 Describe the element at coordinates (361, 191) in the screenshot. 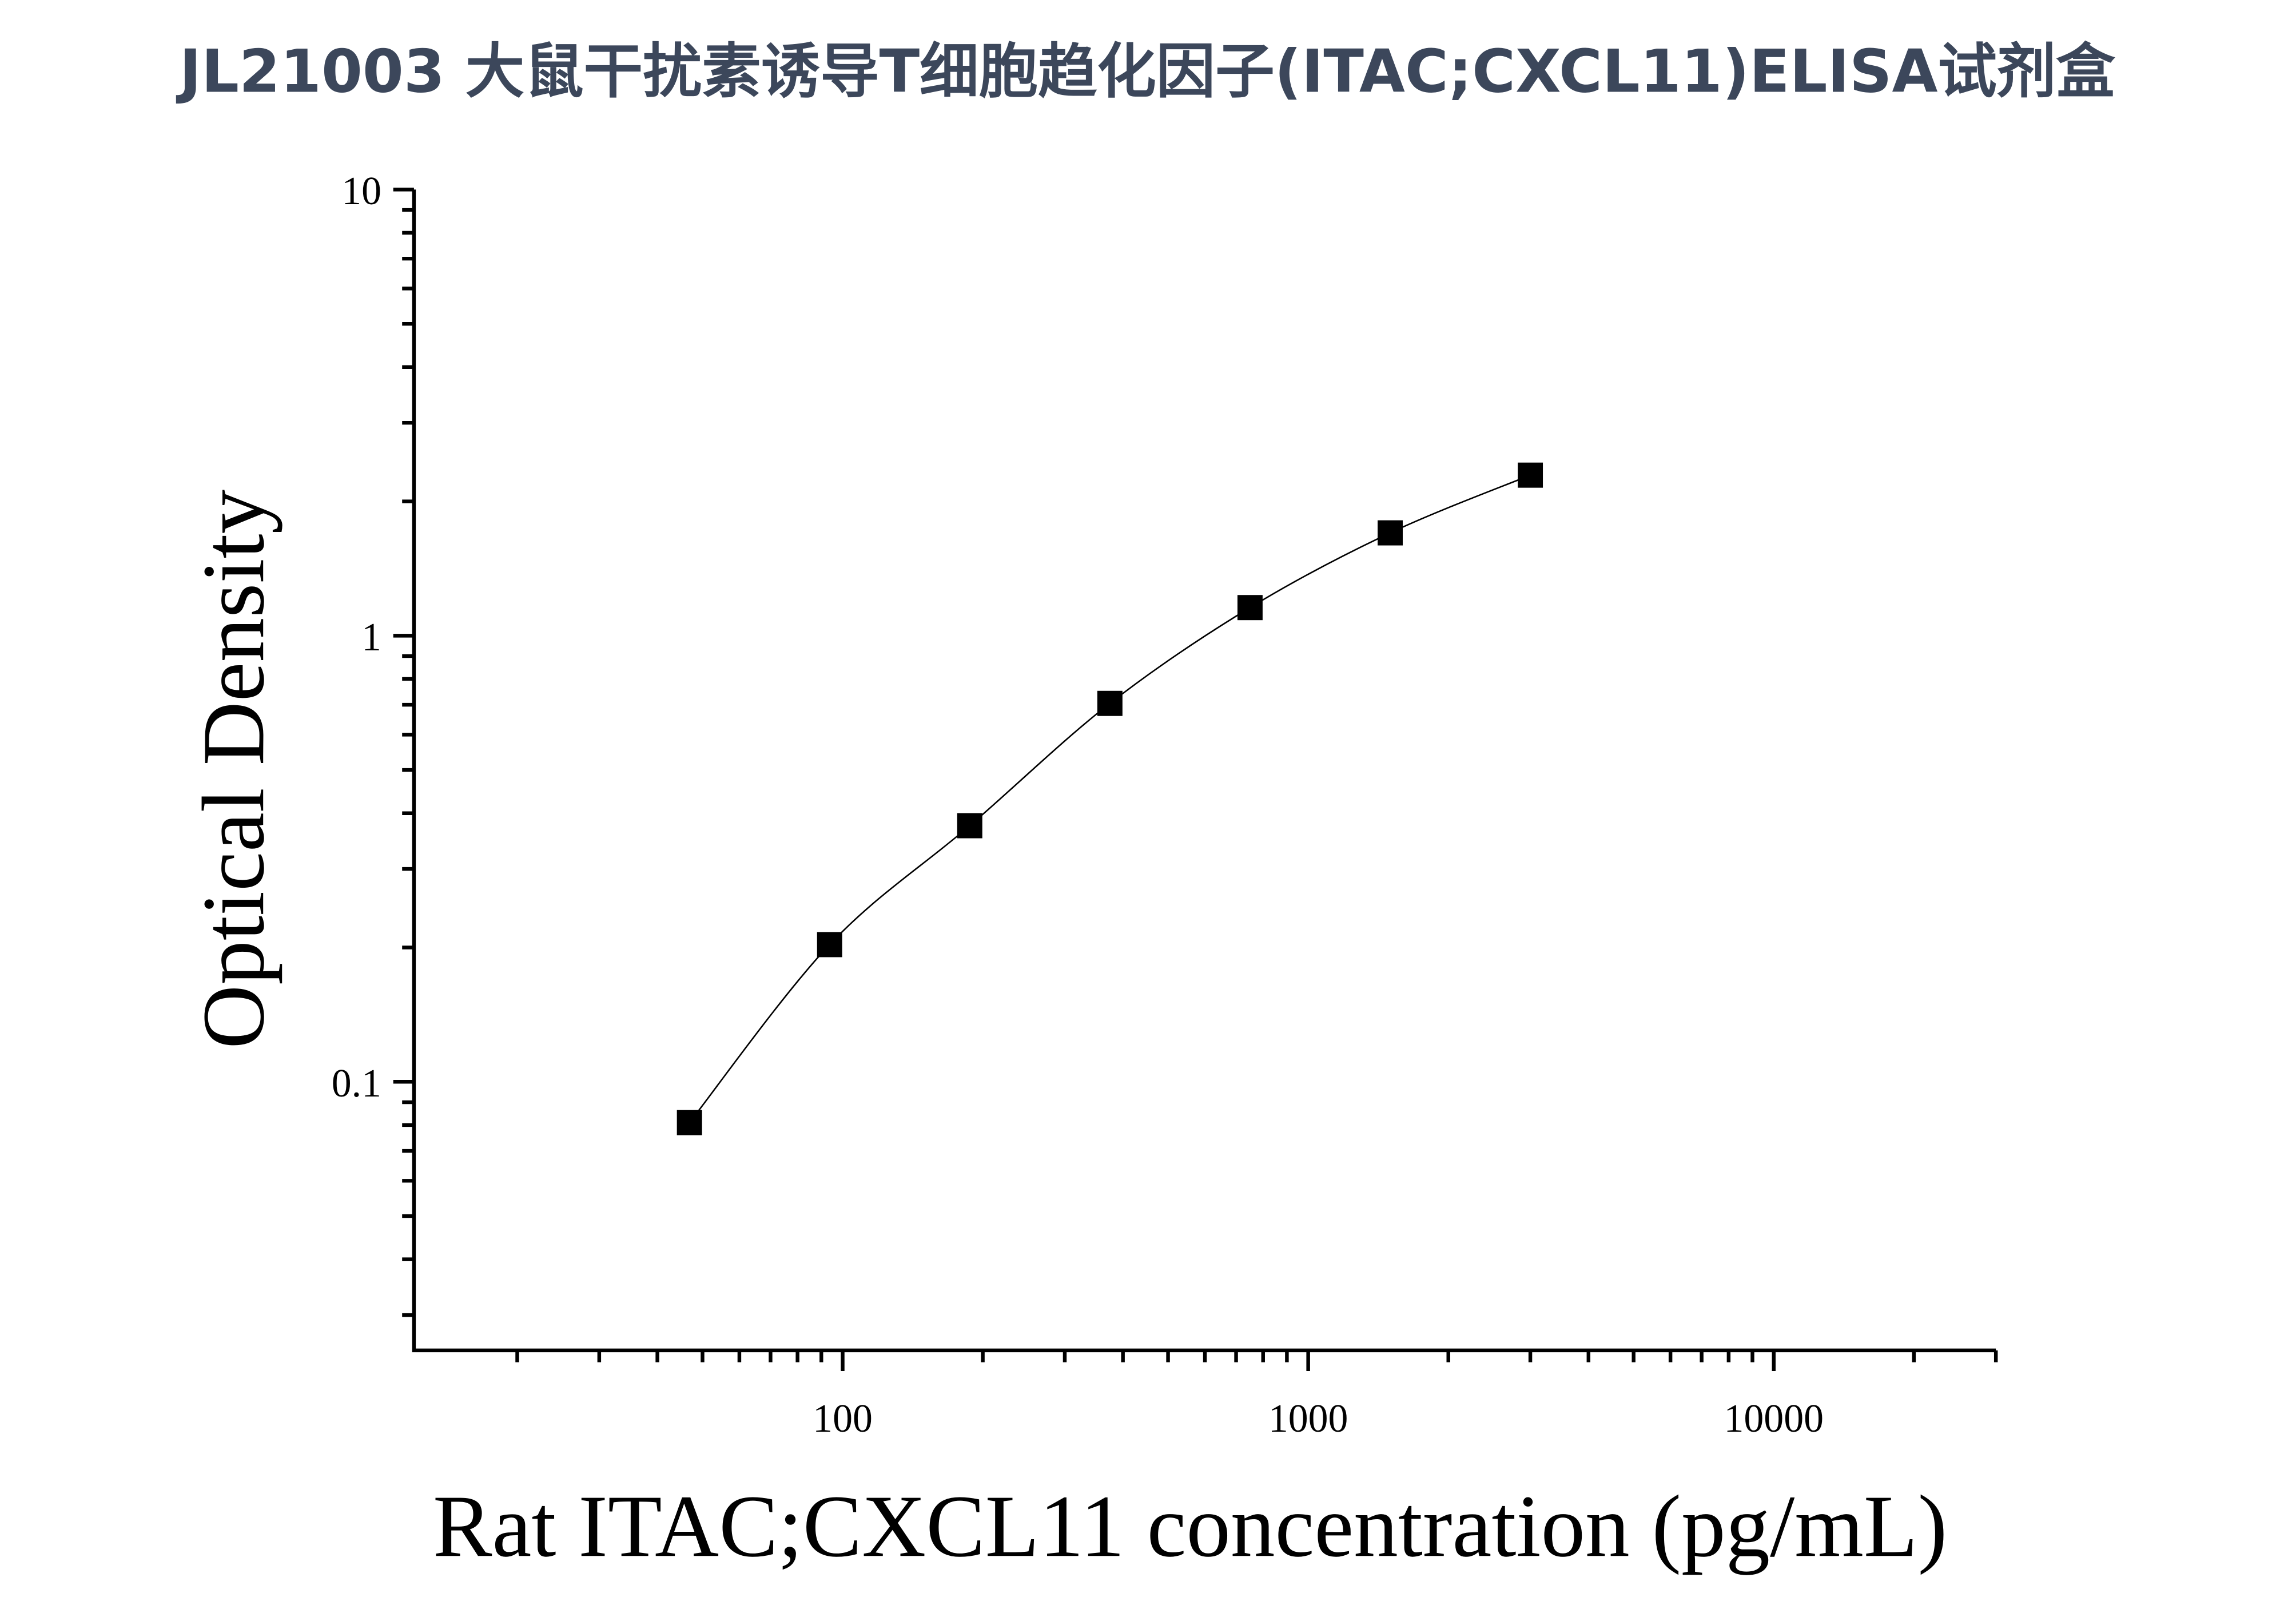

I see `y-tick-label: 10` at that location.